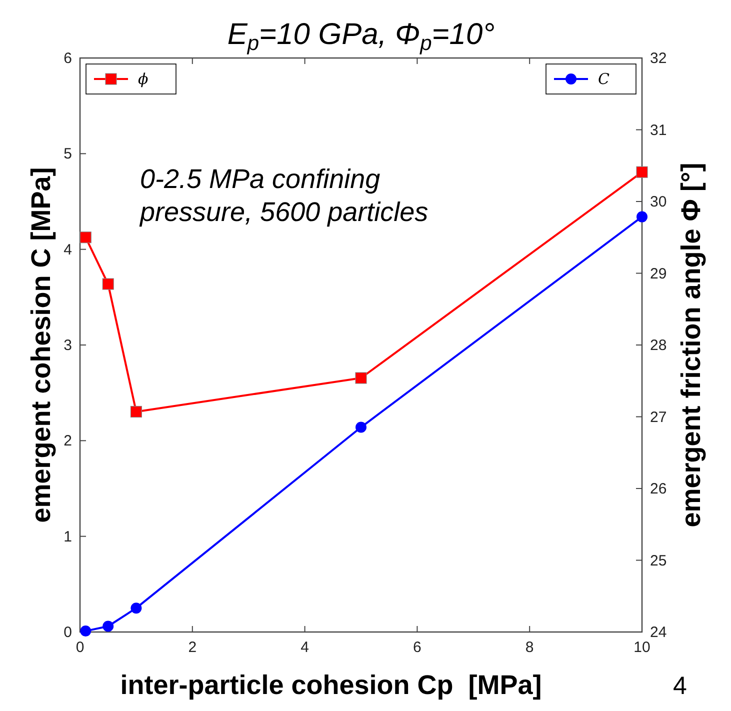 The width and height of the screenshot is (731, 711). Describe the element at coordinates (68, 441) in the screenshot. I see `y-tick-label: 2` at that location.